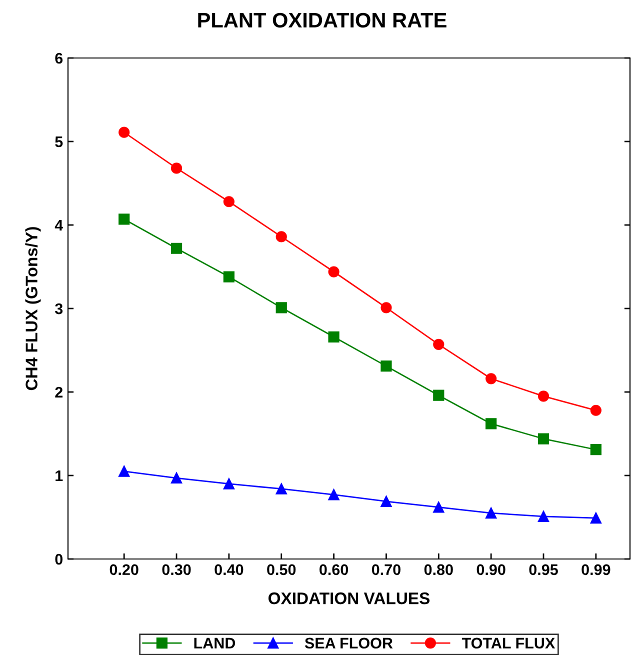  I want to click on y-tick-label: 5, so click(59, 142).